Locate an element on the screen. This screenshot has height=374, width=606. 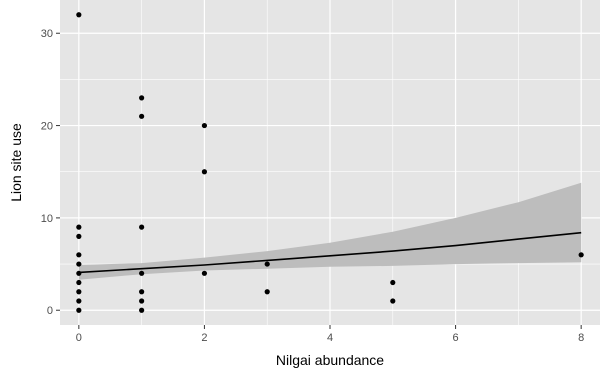
y-axis-title: Lion site use is located at coordinates (16, 162).